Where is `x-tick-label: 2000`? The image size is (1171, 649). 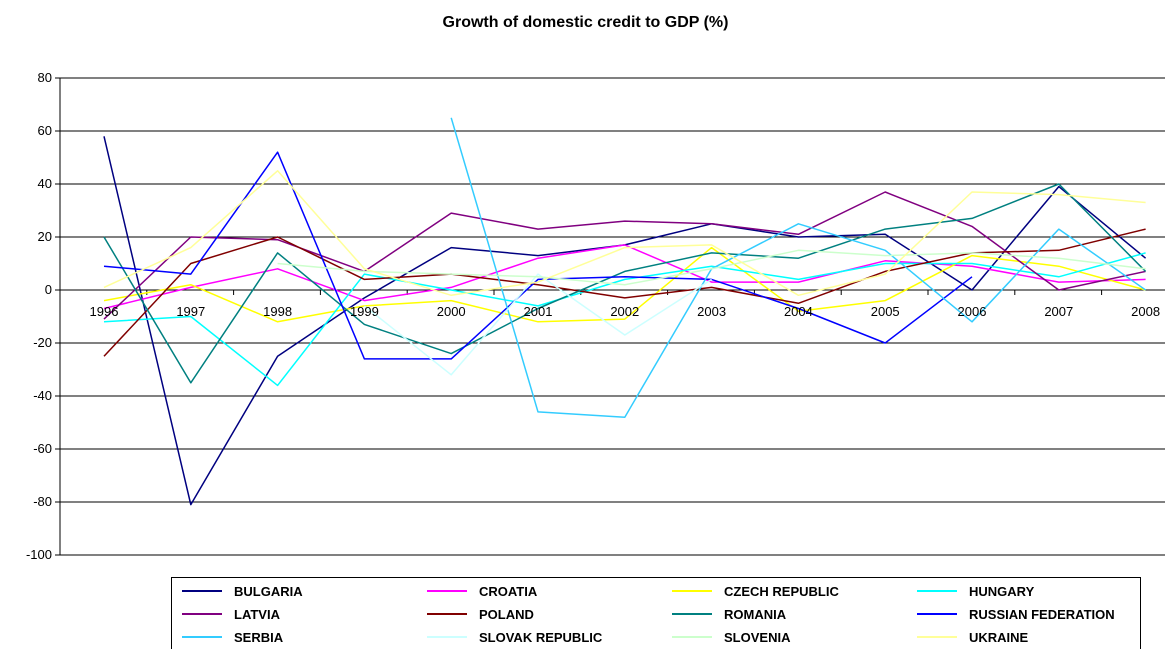
x-tick-label: 2000 is located at coordinates (451, 311).